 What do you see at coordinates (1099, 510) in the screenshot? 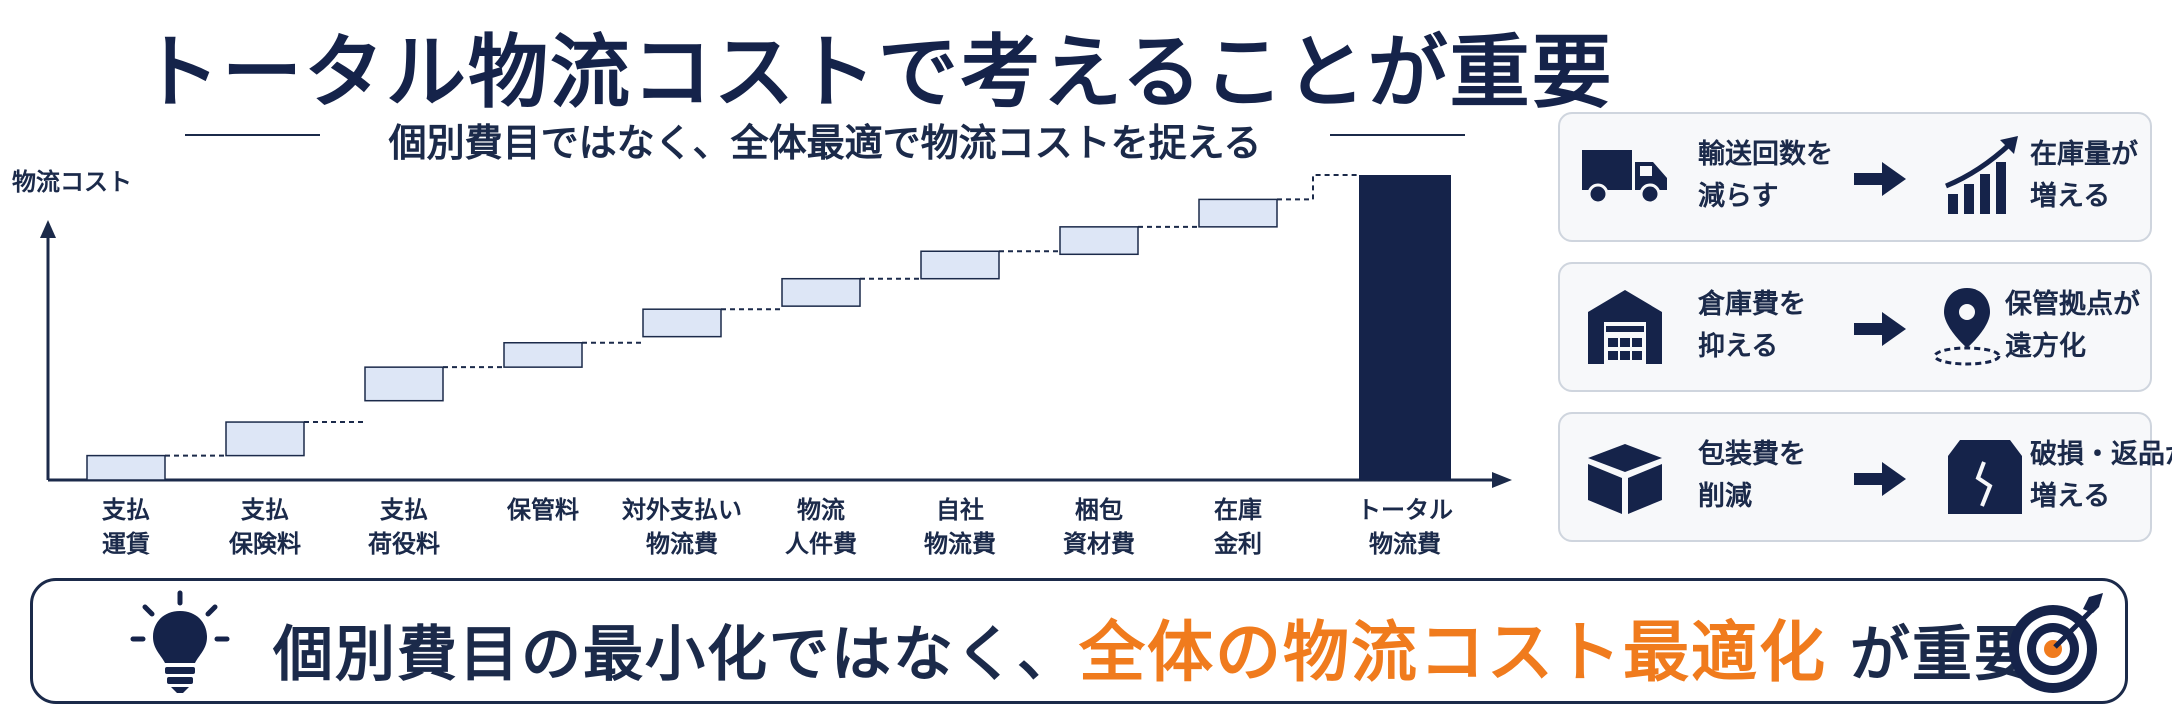
I see `x-tick-label: 梱包` at bounding box center [1099, 510].